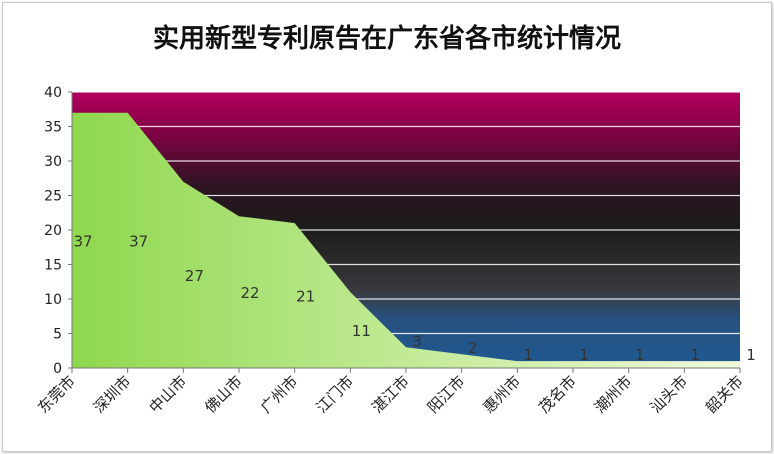 The image size is (774, 454). Describe the element at coordinates (613, 394) in the screenshot. I see `x-tick-label: 潮州市` at that location.